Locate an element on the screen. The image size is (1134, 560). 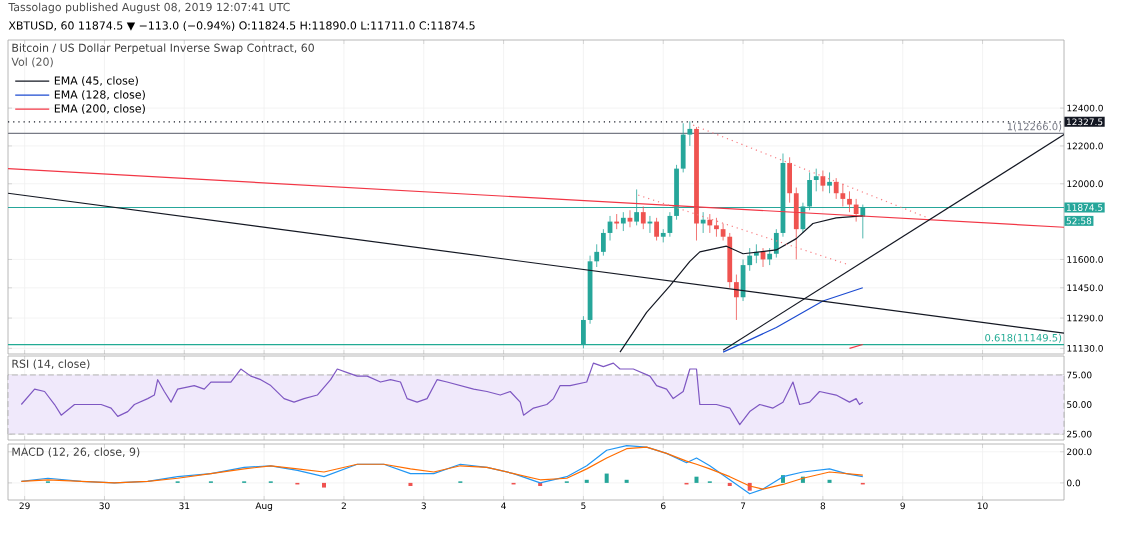
line-series is located at coordinates (793, 320).